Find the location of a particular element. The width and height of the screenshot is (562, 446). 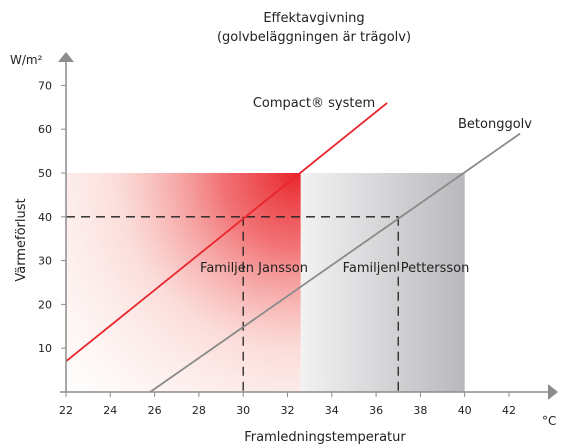

x-tick-label: 22 is located at coordinates (66, 410).